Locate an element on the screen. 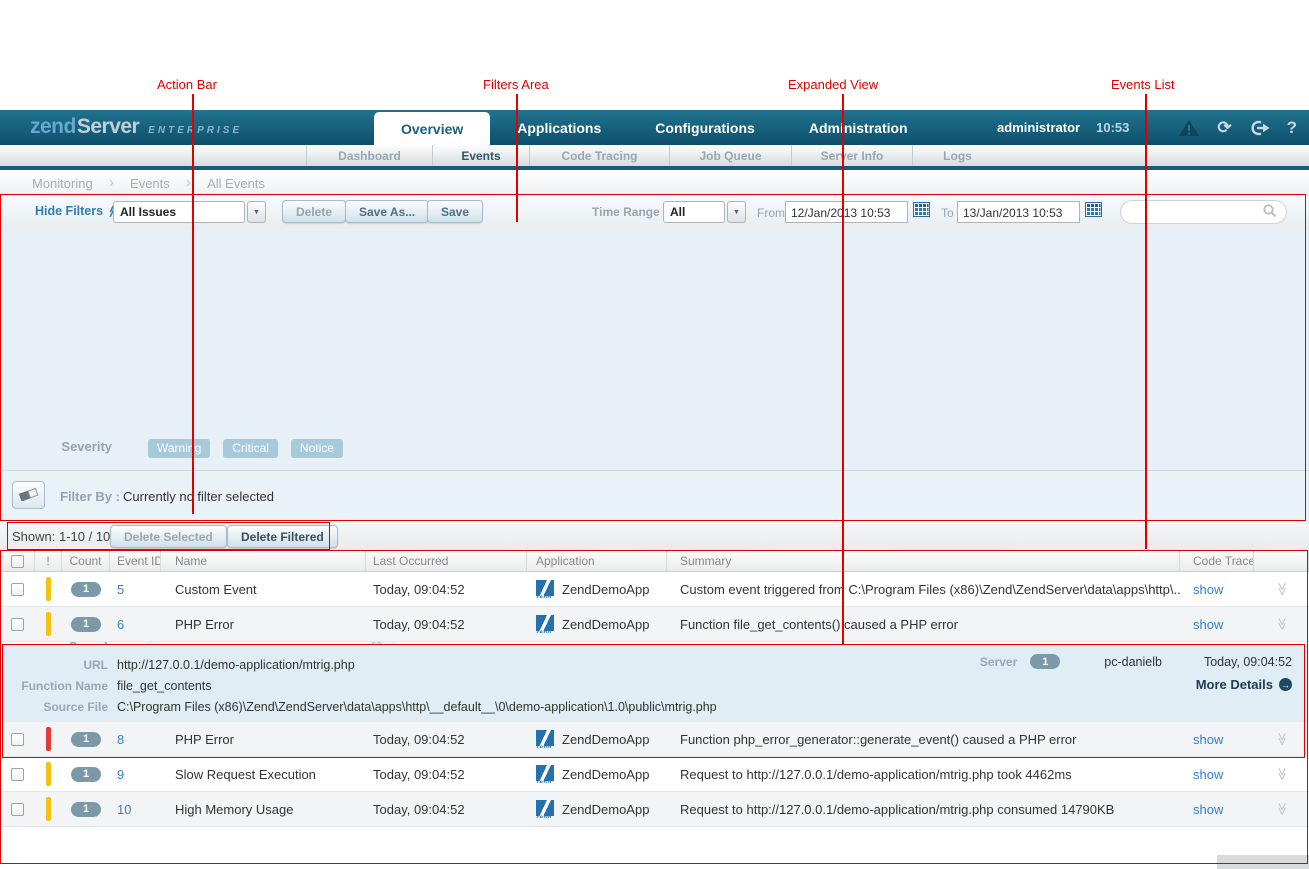 The width and height of the screenshot is (1309, 869). subnav-tab: Logs is located at coordinates (957, 155).